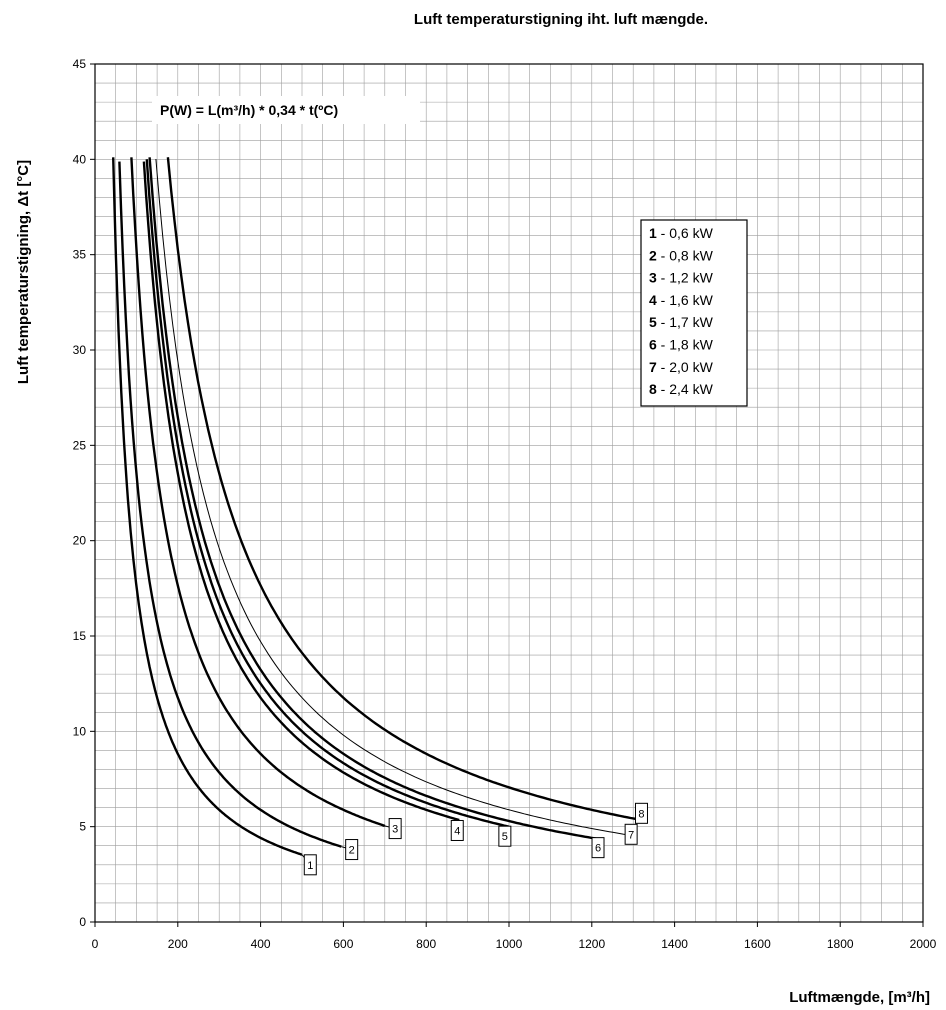 Image resolution: width=946 pixels, height=1010 pixels. I want to click on legend-entry-number: 6, so click(653, 345).